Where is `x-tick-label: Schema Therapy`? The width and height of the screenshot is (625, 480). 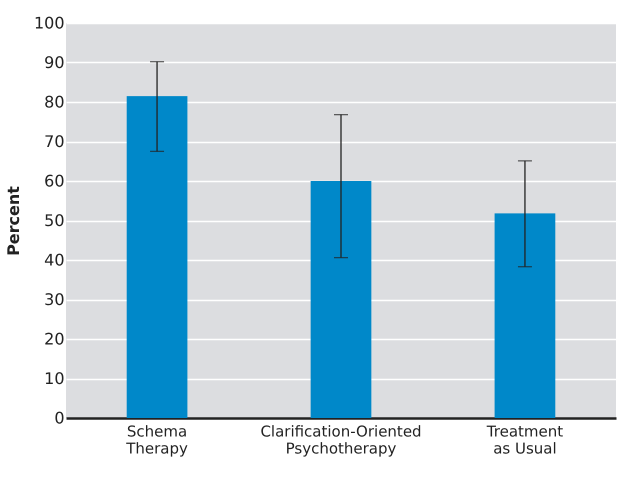 x-tick-label: Schema Therapy is located at coordinates (156, 440).